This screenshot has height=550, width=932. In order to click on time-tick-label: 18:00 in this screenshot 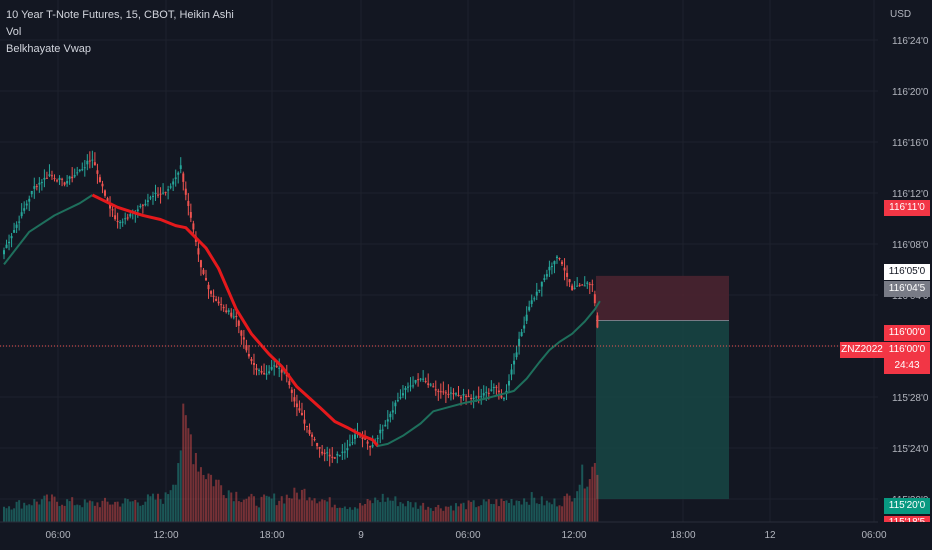, I will do `click(682, 535)`.